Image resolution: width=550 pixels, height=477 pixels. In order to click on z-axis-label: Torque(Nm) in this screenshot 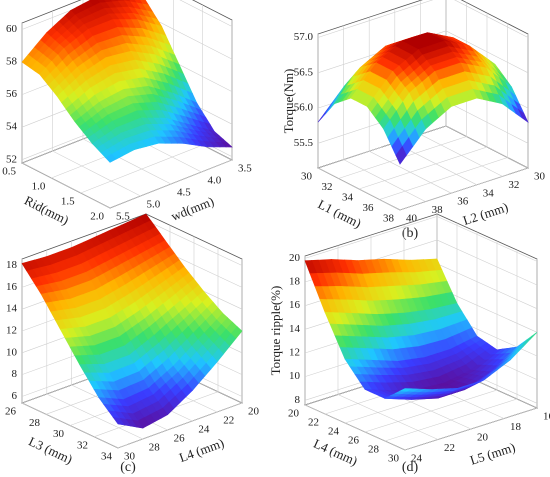, I will do `click(288, 101)`.